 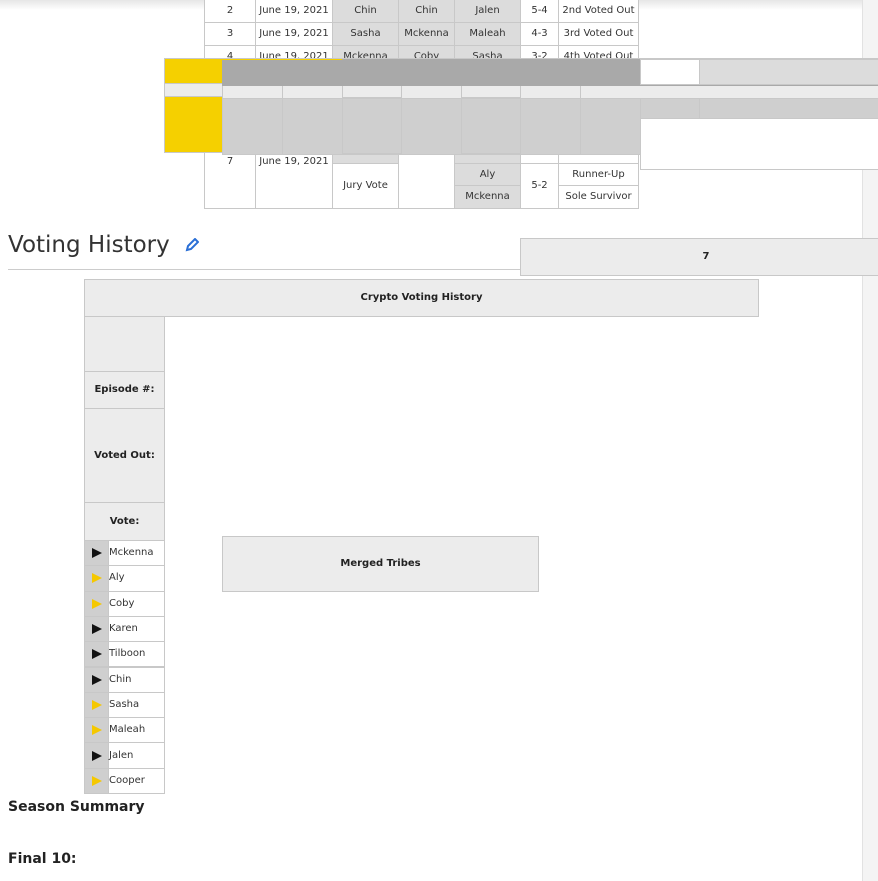 I want to click on row-label: Voted Out:, so click(x=124, y=455).